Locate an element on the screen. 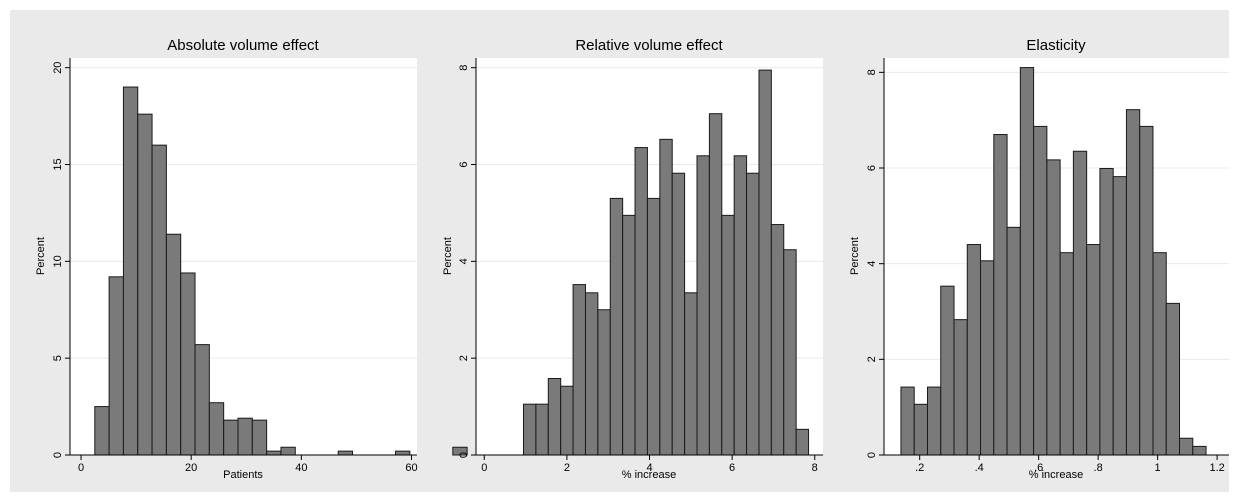 The width and height of the screenshot is (1239, 502). x-tick-label: 0 is located at coordinates (81, 468).